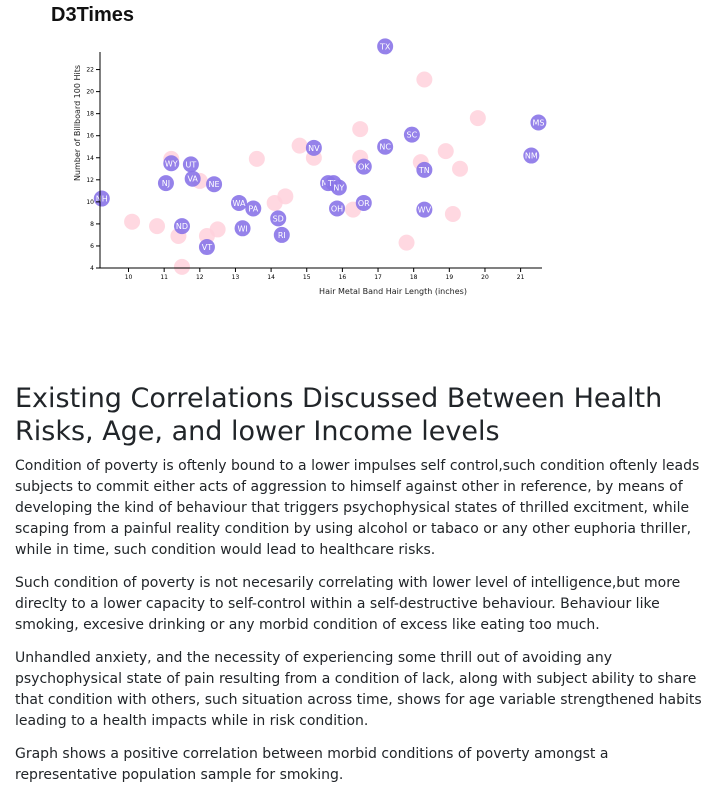  I want to click on data-point: WV, so click(424, 209).